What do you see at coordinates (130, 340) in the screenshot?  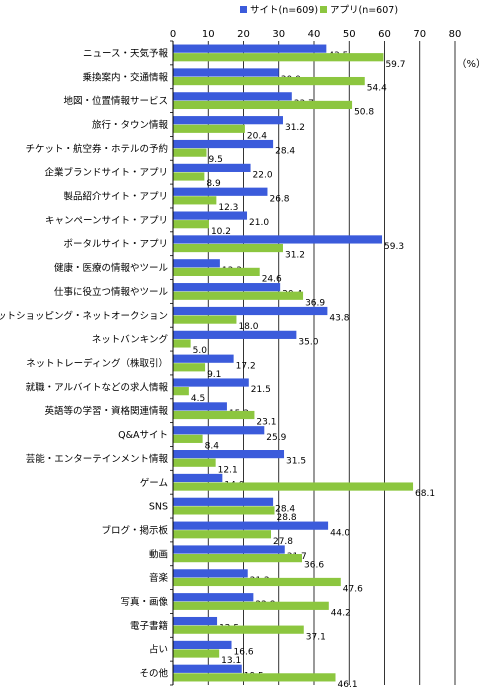 I see `category-label: ネットバンキング` at bounding box center [130, 340].